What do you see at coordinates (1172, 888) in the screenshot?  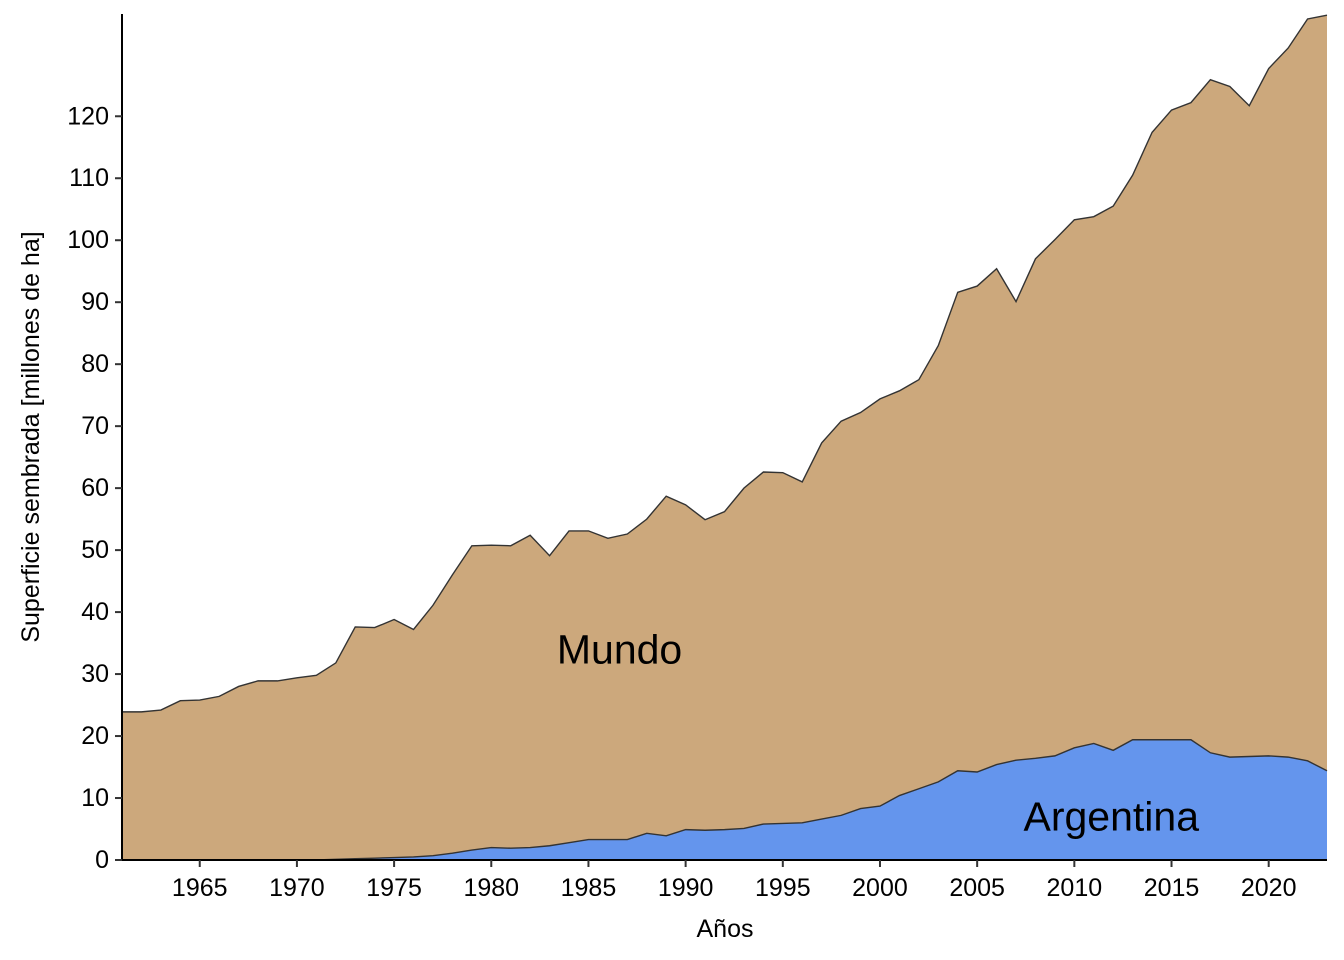 I see `x-tick-label: 2015` at bounding box center [1172, 888].